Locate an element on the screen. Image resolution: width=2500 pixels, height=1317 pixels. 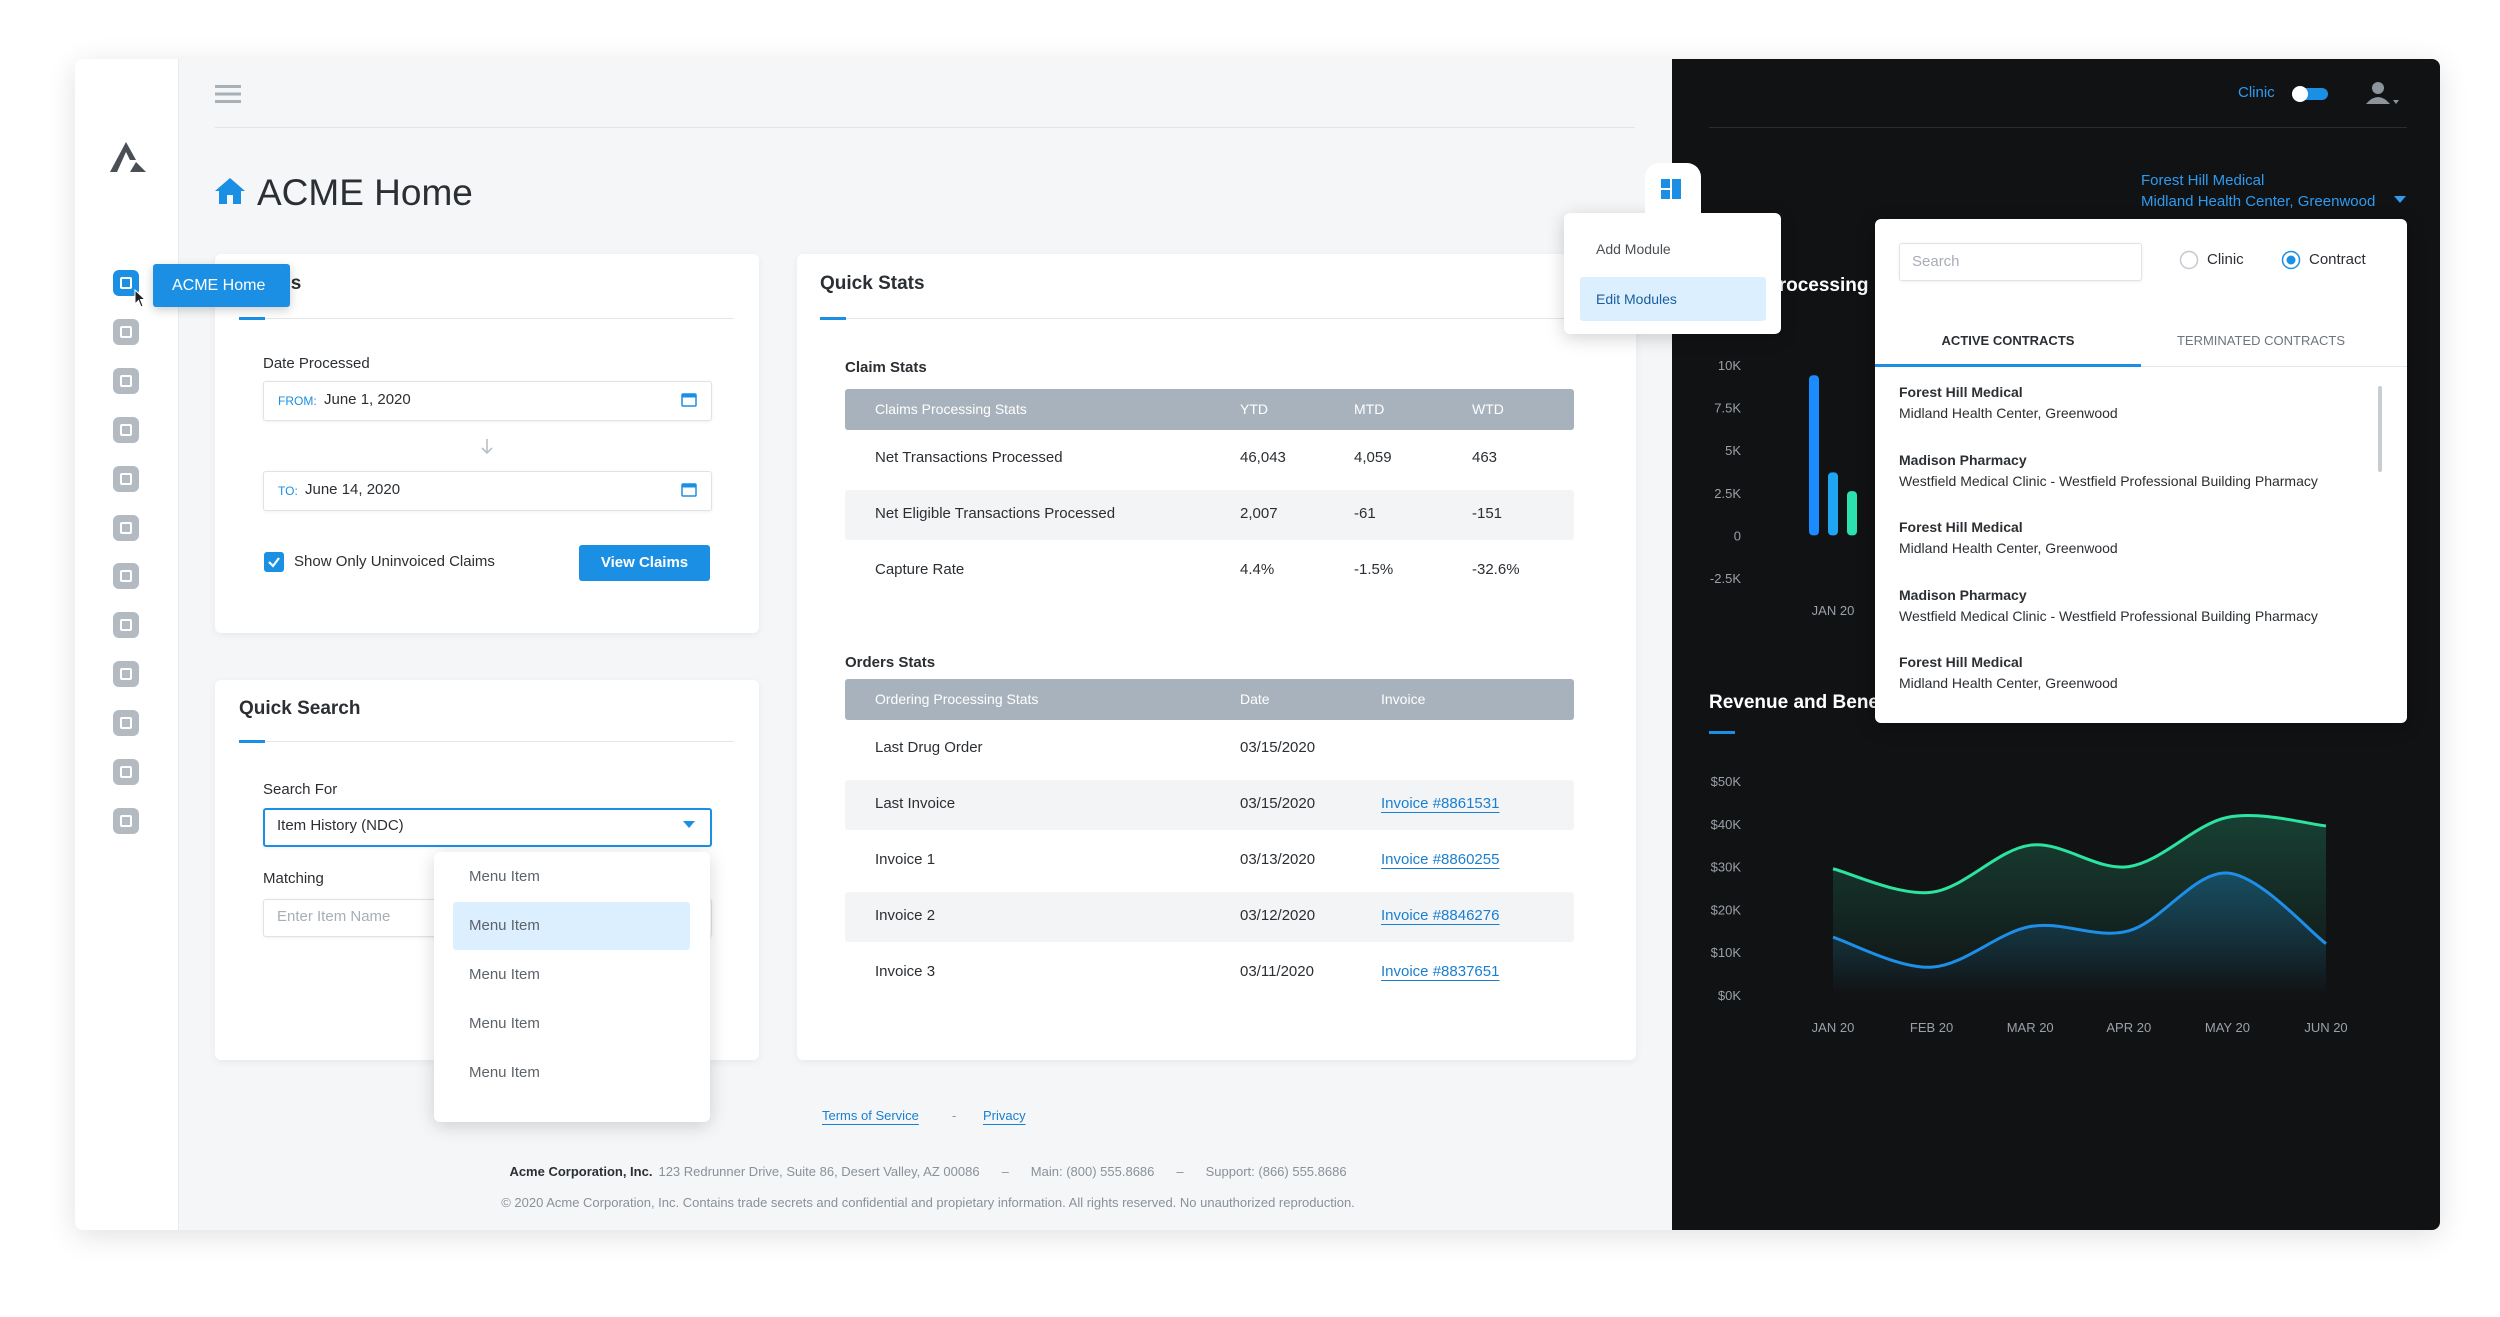
user-menu is located at coordinates (2382, 94).